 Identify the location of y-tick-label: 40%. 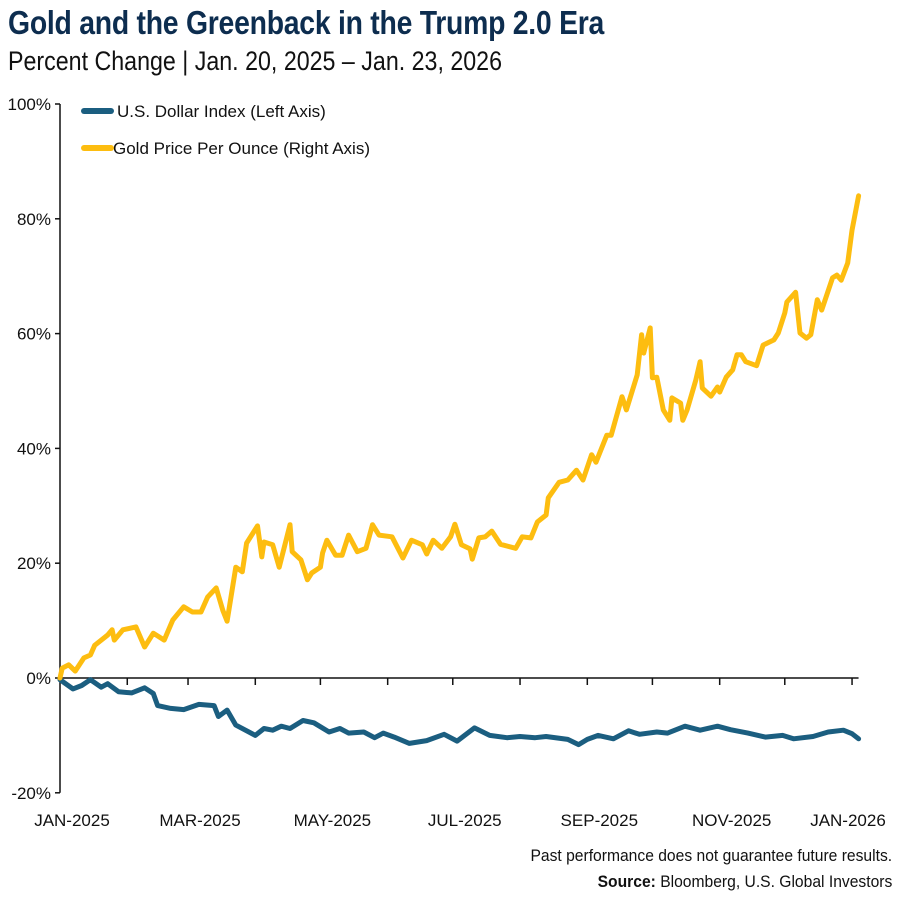
(34, 448).